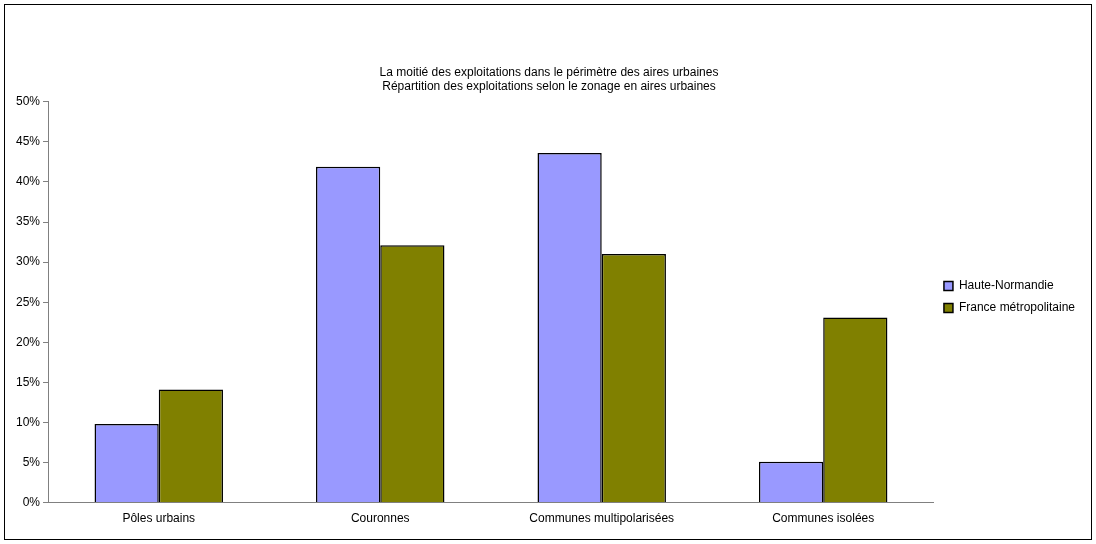 The image size is (1096, 544). Describe the element at coordinates (28, 421) in the screenshot. I see `y-tick-label: 10%` at that location.